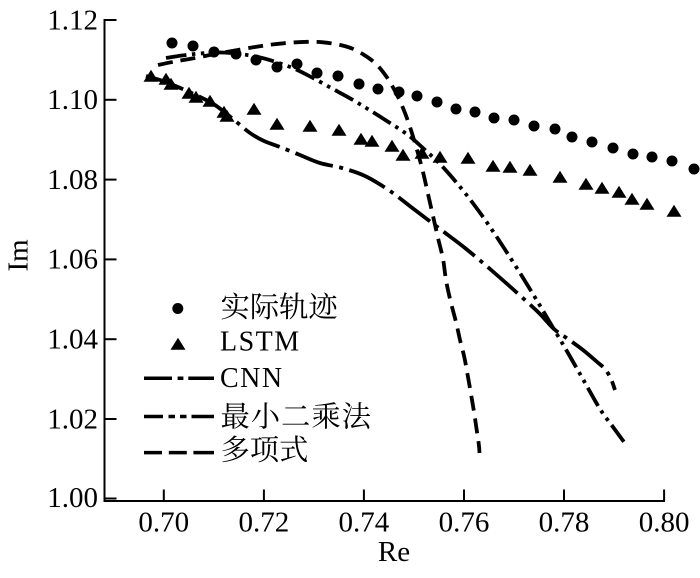 The width and height of the screenshot is (700, 578). Describe the element at coordinates (72, 498) in the screenshot. I see `svg-text: 1.00` at that location.